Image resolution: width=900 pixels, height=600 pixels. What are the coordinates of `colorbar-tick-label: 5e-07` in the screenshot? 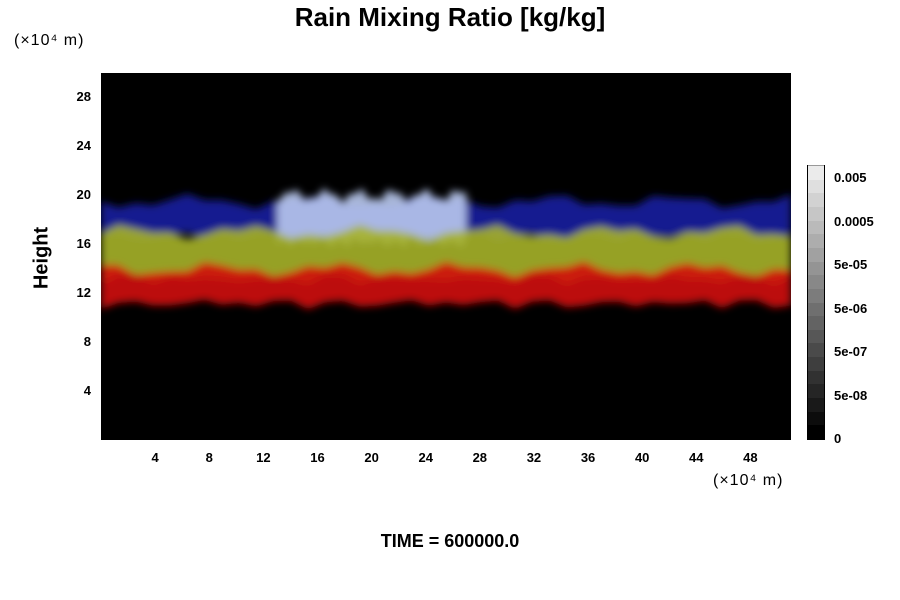 It's located at (851, 351).